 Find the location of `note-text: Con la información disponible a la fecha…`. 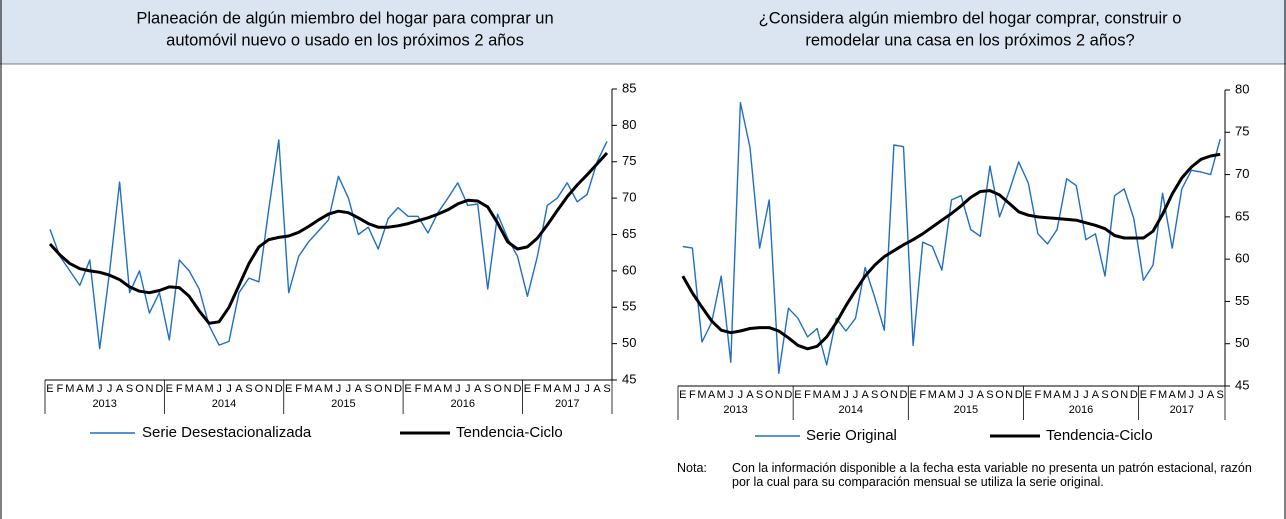

note-text: Con la información disponible a la fecha… is located at coordinates (992, 475).